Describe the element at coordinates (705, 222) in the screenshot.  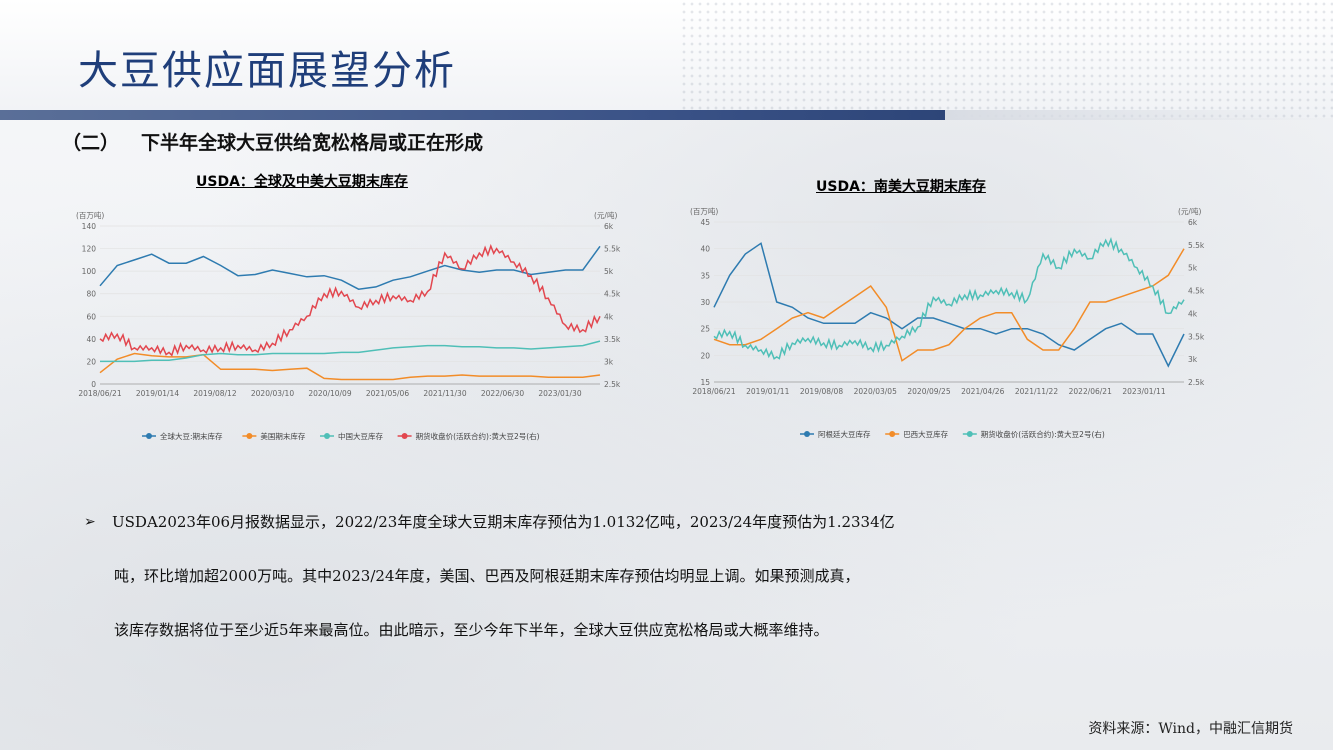
I see `y-left-tick-label: 45` at that location.